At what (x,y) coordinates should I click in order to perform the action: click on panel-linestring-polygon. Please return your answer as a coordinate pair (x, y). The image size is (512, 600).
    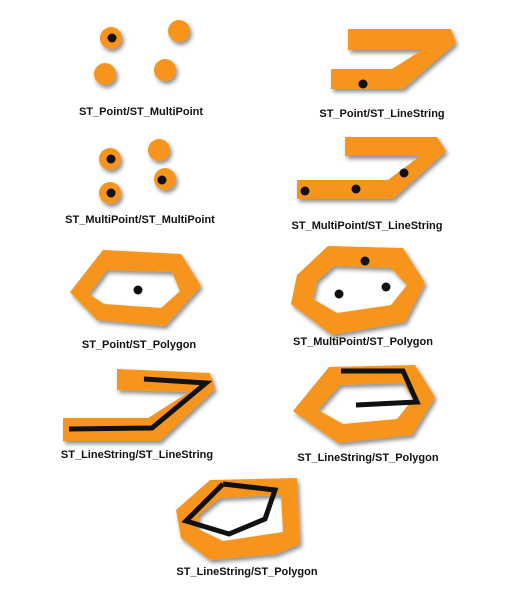
    Looking at the image, I should click on (364, 404).